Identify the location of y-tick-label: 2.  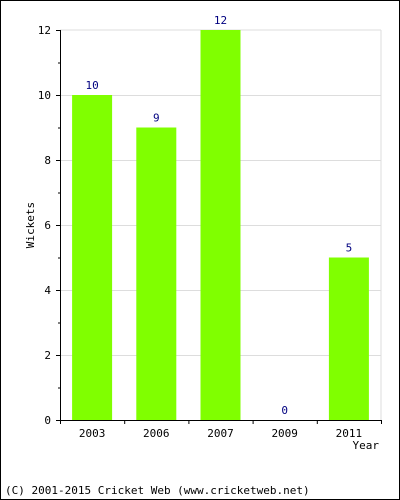
(47, 355).